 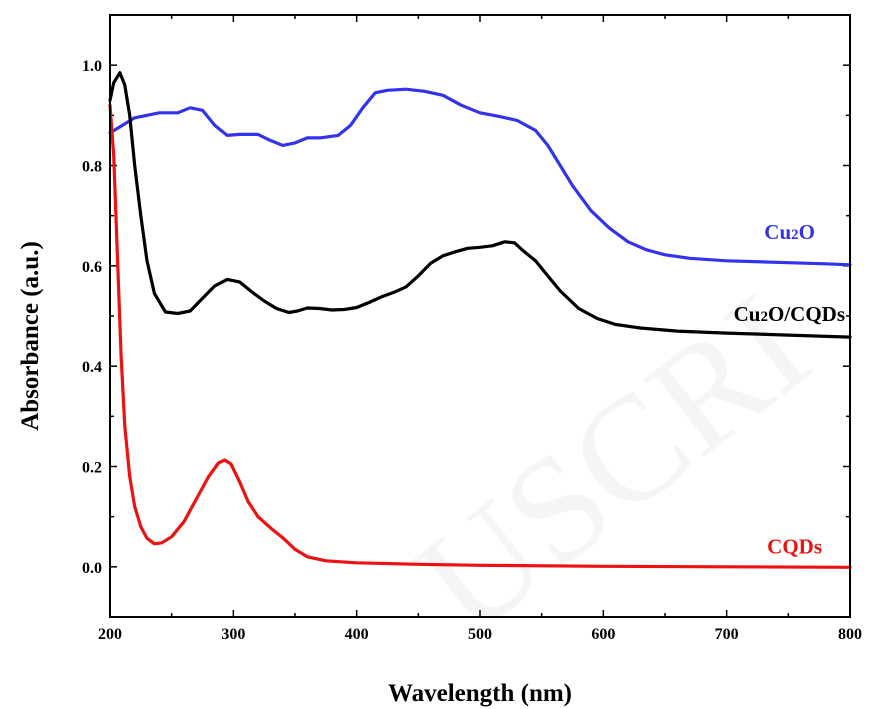 I want to click on y-axis-title: Absorbance (a.u.), so click(x=30, y=336).